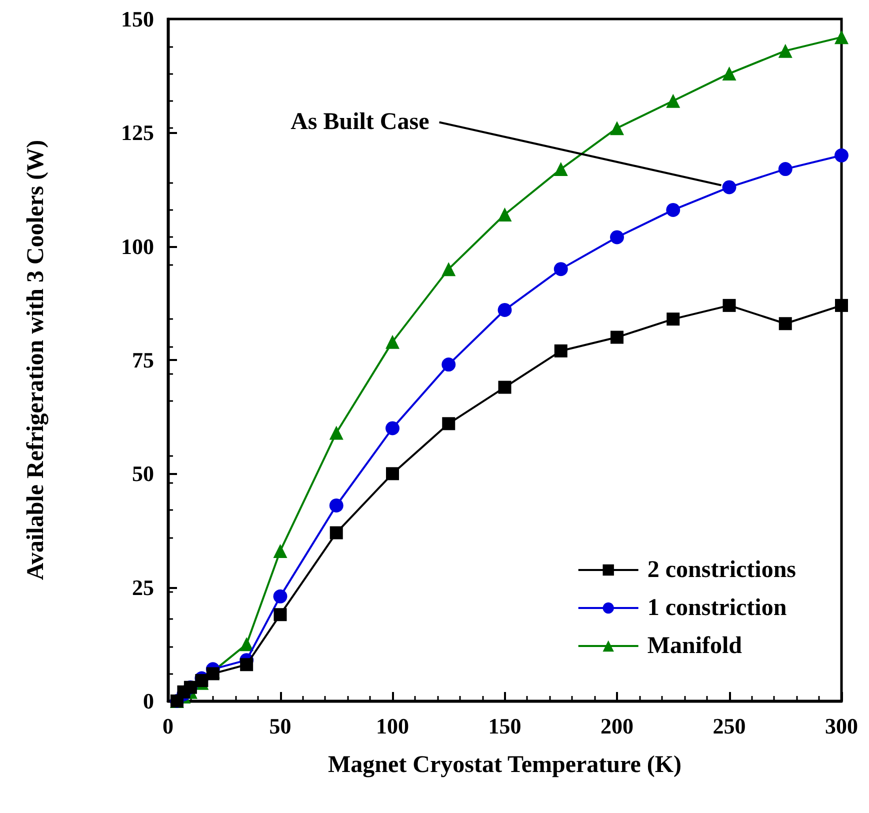 The image size is (869, 813). What do you see at coordinates (505, 765) in the screenshot?
I see `x-axis-title: Magnet Cryostat Temperature (K)` at bounding box center [505, 765].